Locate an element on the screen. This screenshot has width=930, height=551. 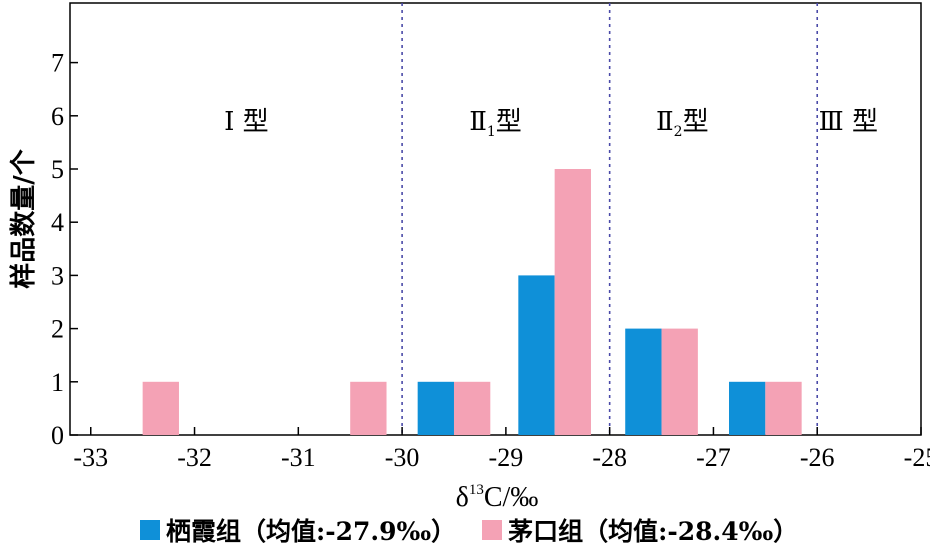
y-tick-label-4: 4 is located at coordinates (57, 222).